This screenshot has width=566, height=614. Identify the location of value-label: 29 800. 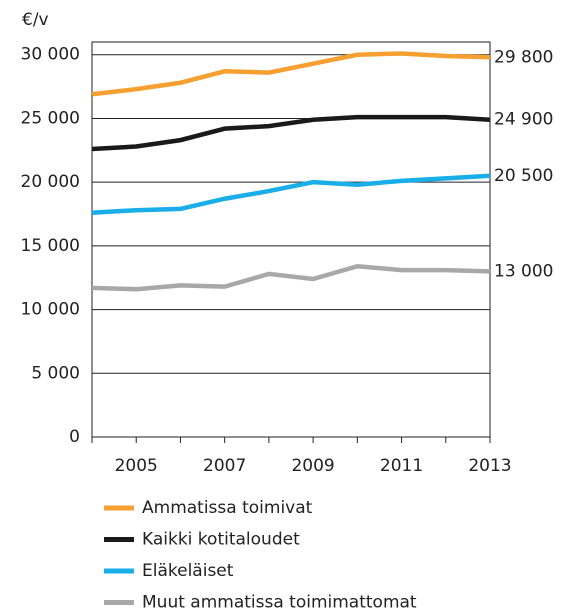
(523, 57).